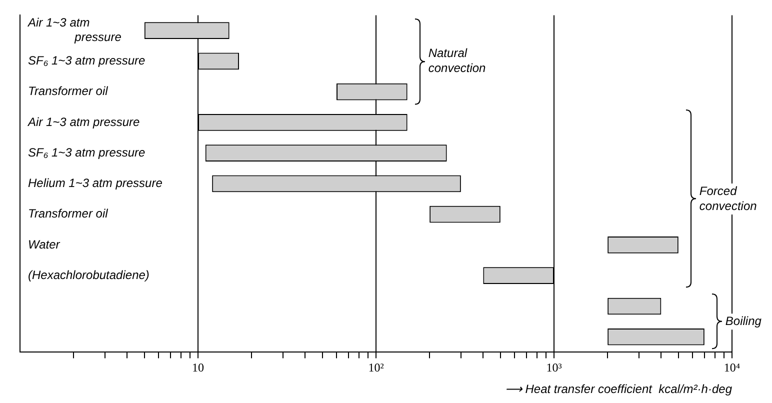 The image size is (772, 403). I want to click on annotation: Natural convection, so click(457, 60).